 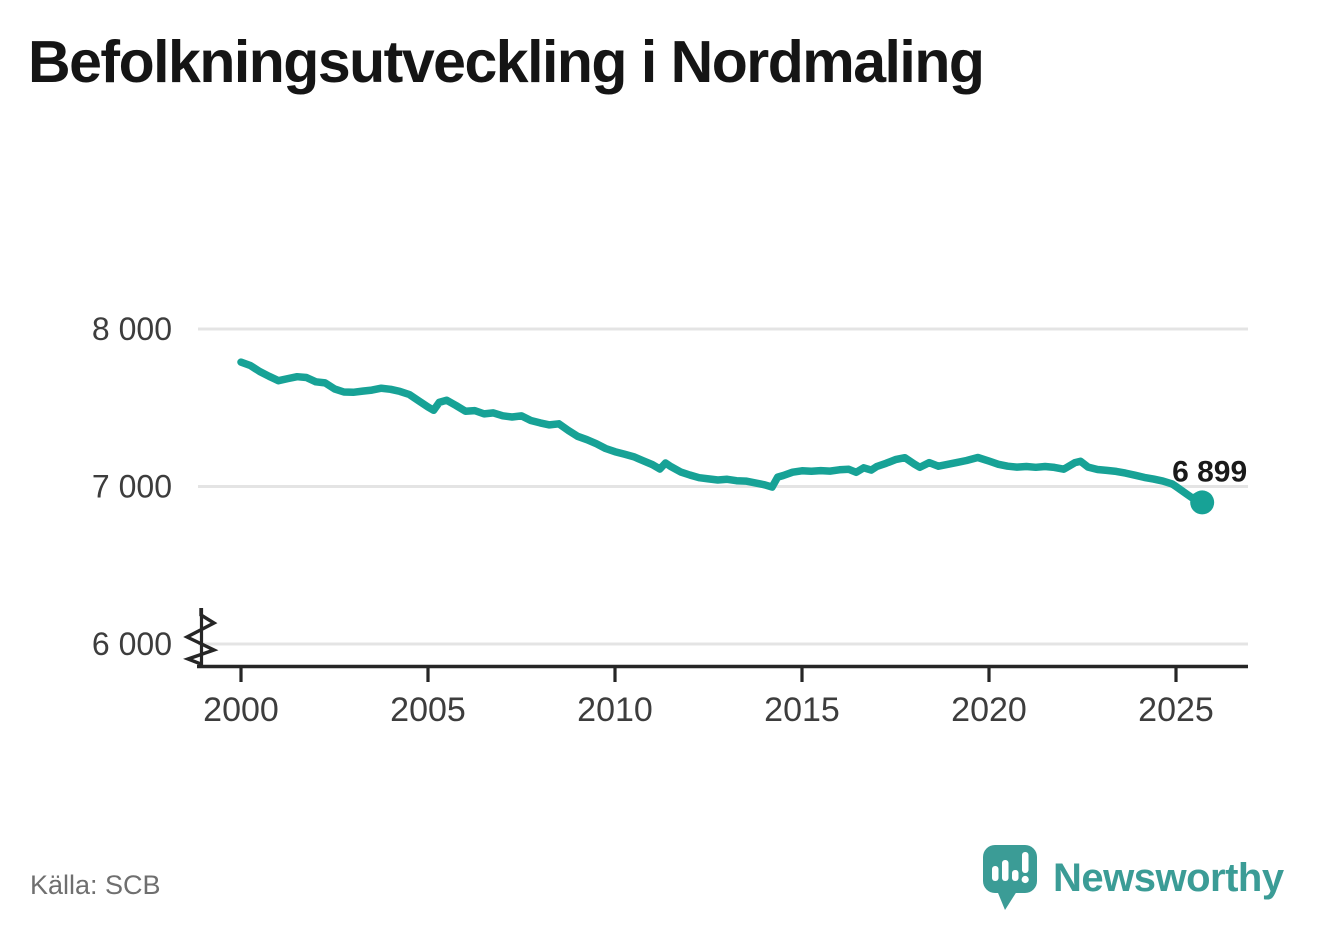 What do you see at coordinates (1176, 710) in the screenshot?
I see `x-tick-label-2025: 2025` at bounding box center [1176, 710].